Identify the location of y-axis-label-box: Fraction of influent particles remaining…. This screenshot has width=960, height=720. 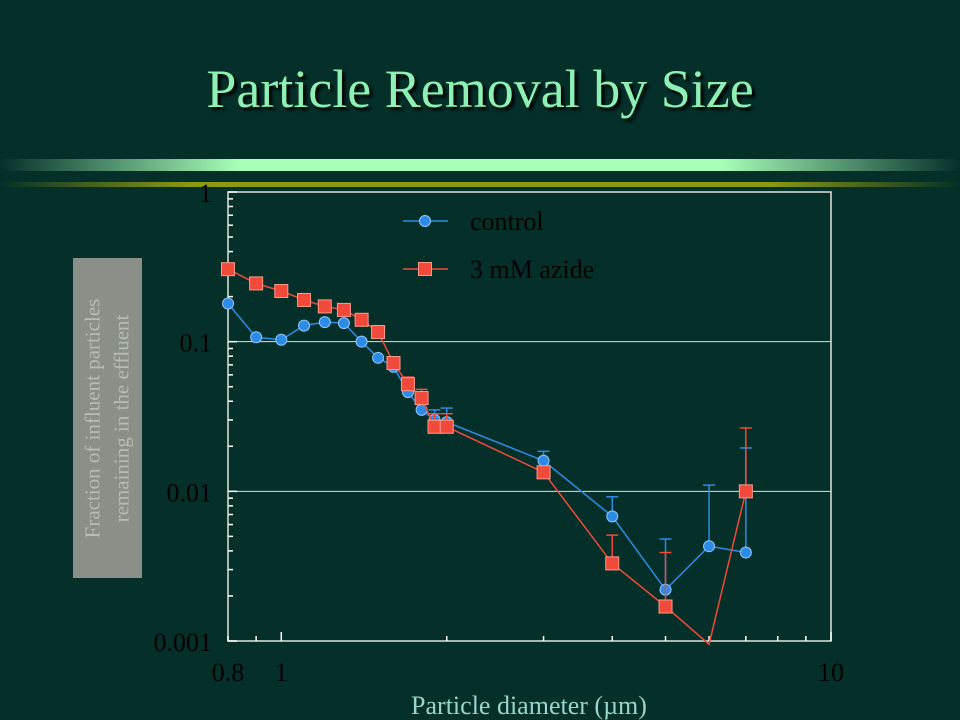
(107, 418).